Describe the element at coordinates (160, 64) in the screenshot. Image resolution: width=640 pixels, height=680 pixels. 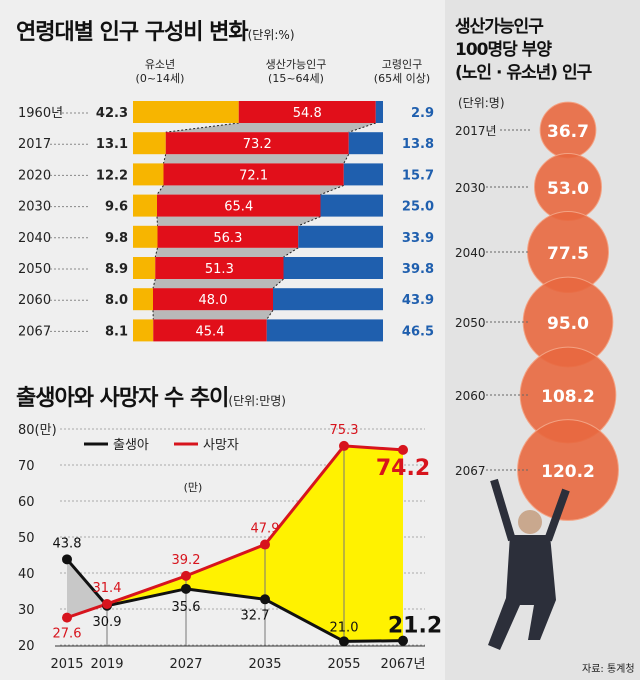
I see `legend-label: 유소년` at that location.